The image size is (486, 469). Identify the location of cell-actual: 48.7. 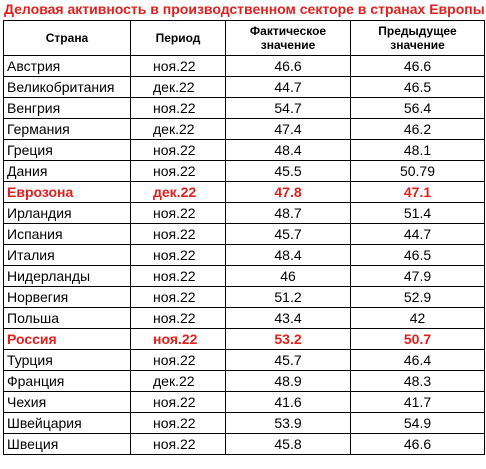
(288, 213).